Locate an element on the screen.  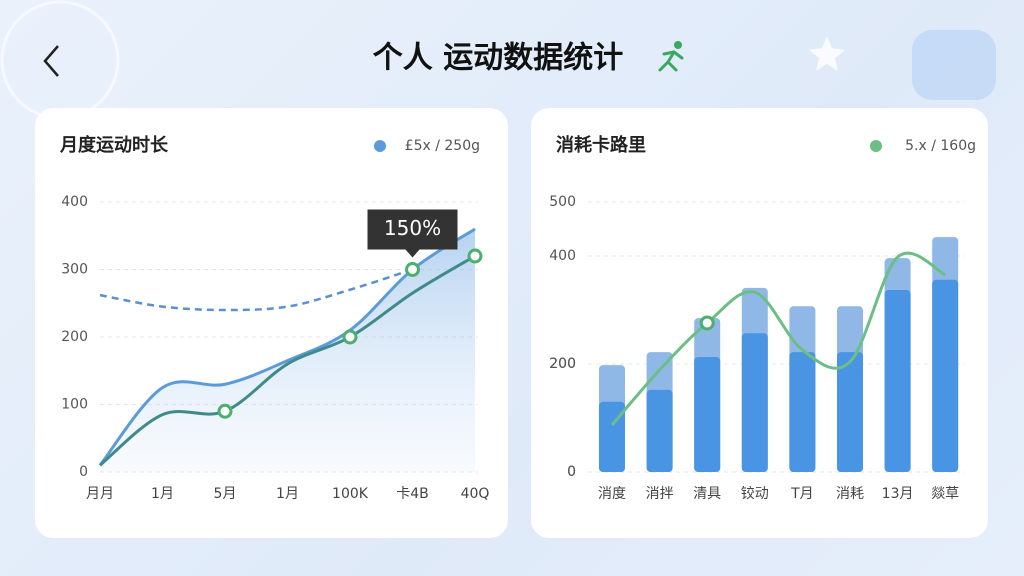
x-tick-label: 月月 is located at coordinates (100, 494).